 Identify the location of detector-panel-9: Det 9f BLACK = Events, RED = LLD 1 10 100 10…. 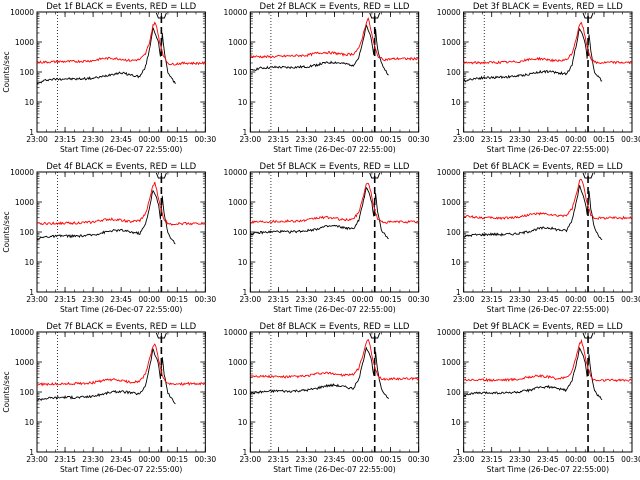
(538, 398).